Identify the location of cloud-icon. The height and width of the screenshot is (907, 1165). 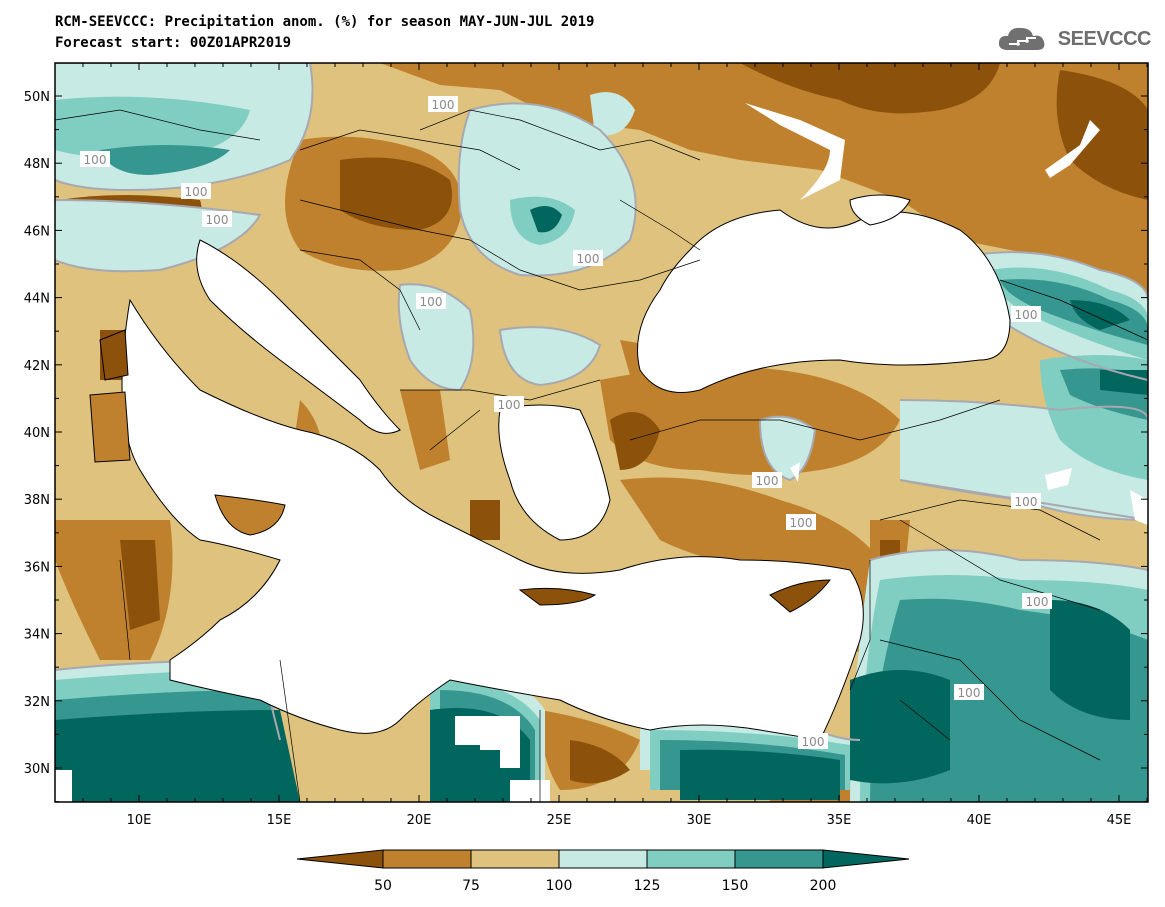
(1021, 38).